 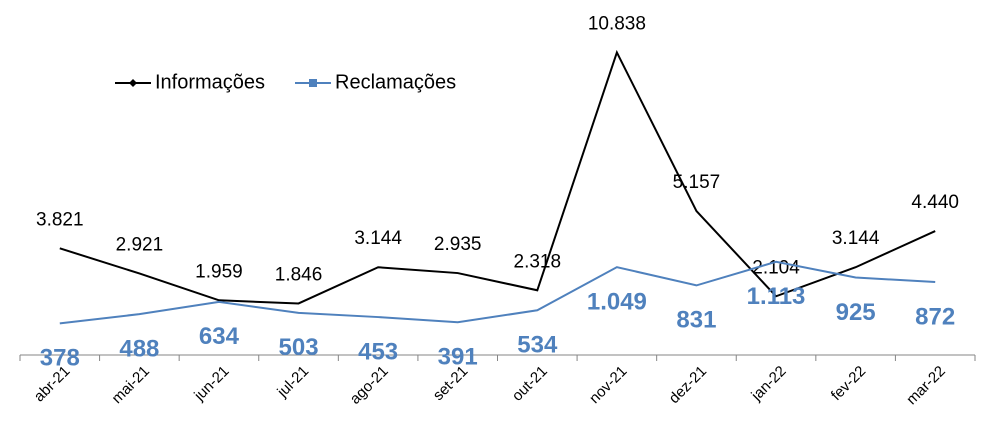 I want to click on series-line, so click(x=497, y=292).